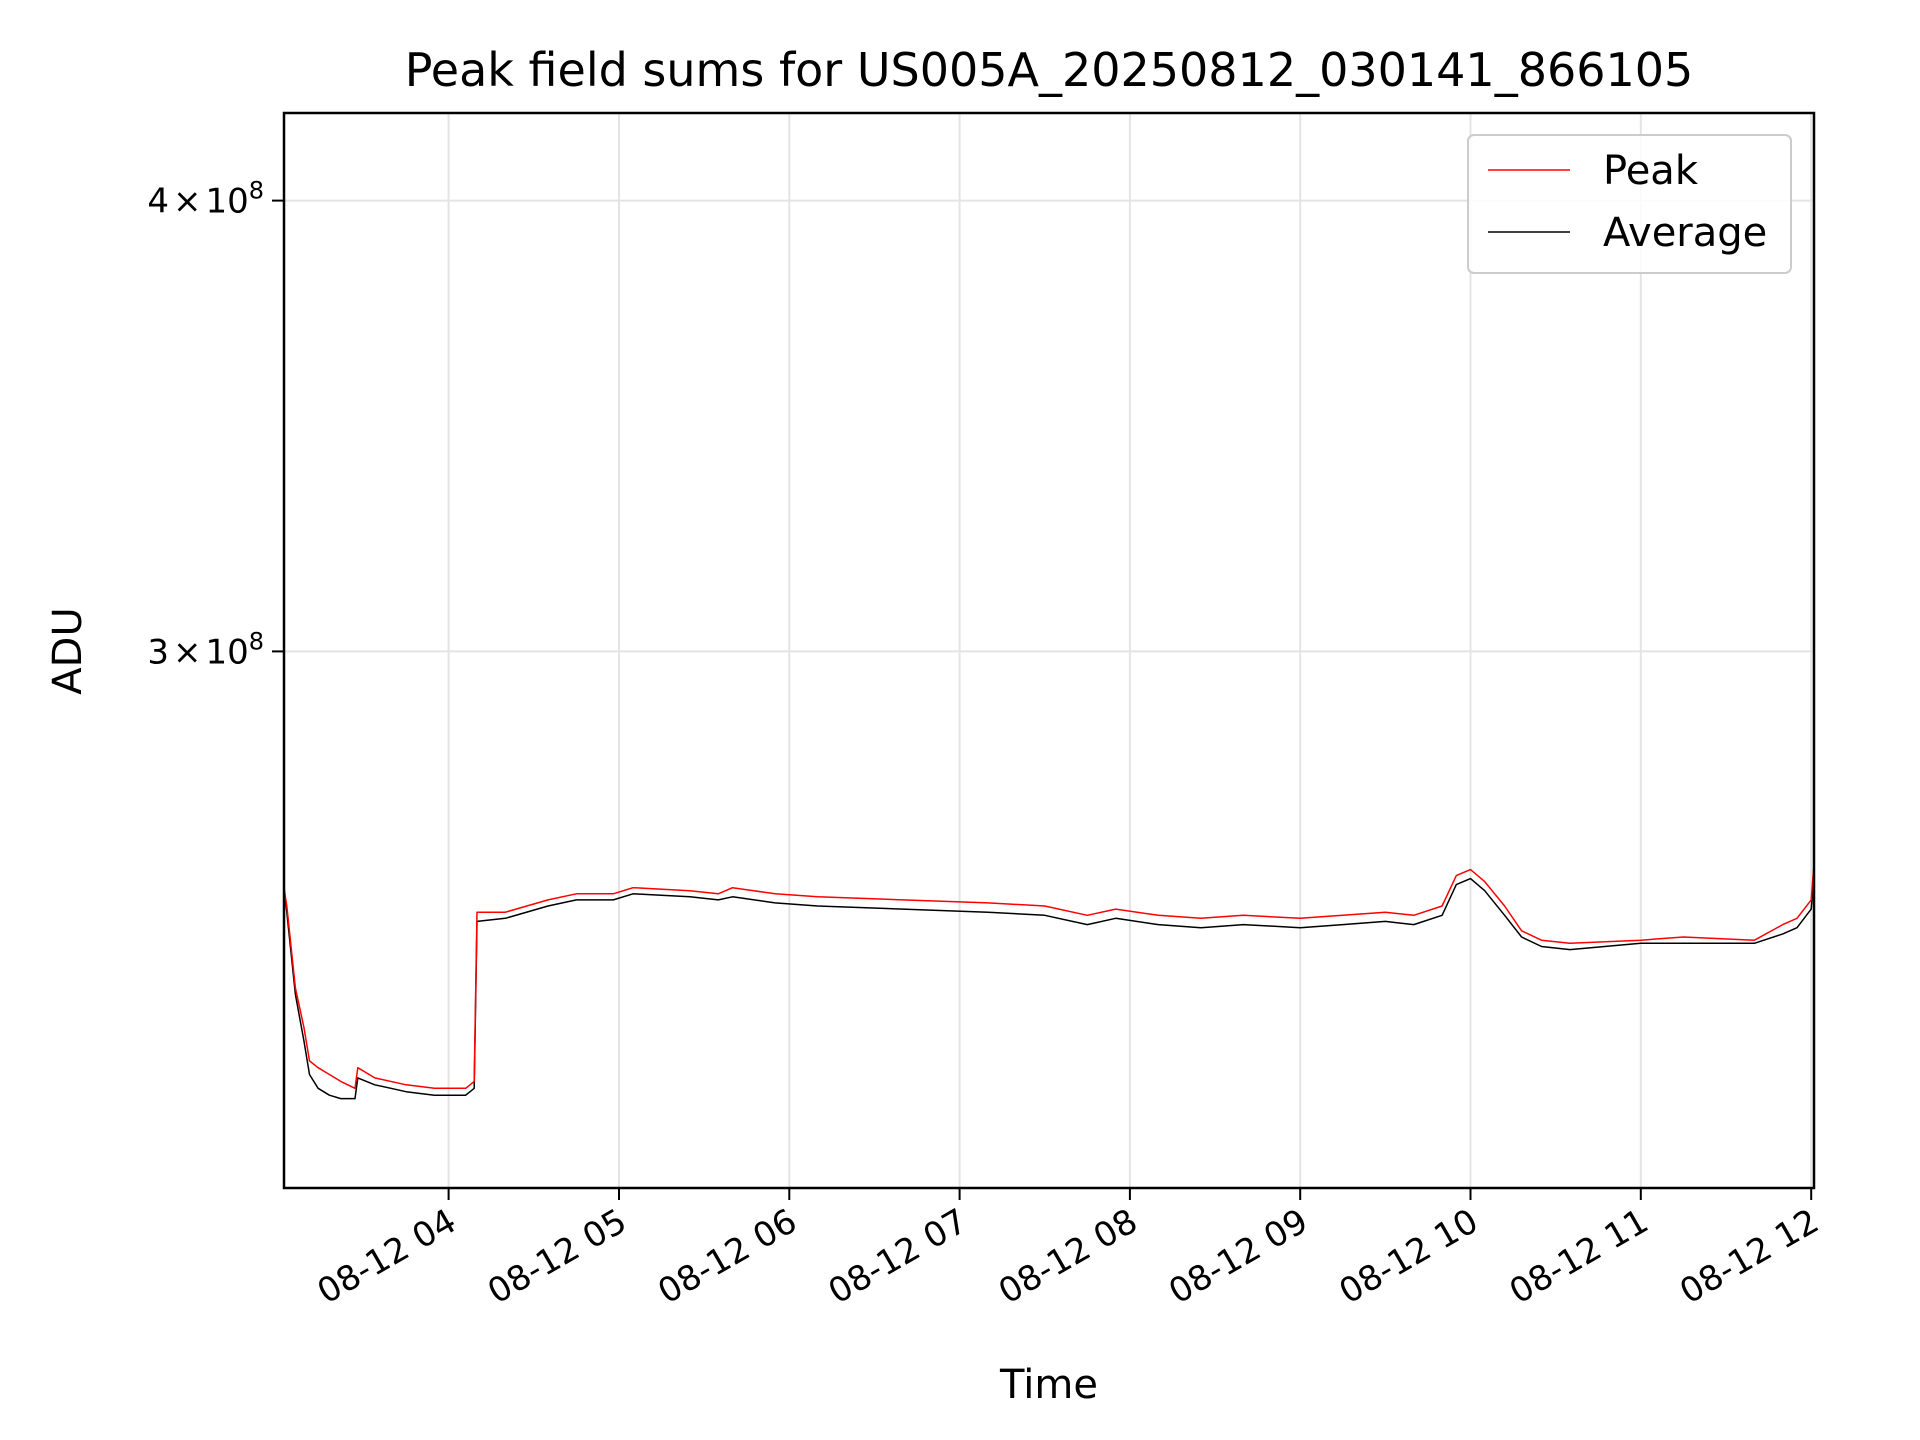 The width and height of the screenshot is (1920, 1440). I want to click on x-tick-label: 08-12 11, so click(1579, 1256).